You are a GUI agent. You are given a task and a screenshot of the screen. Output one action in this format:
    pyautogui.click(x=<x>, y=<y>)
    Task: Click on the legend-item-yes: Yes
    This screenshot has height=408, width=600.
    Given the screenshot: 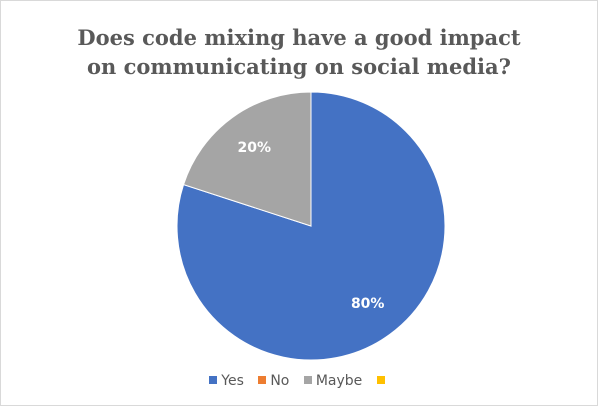 What is the action you would take?
    pyautogui.click(x=226, y=381)
    